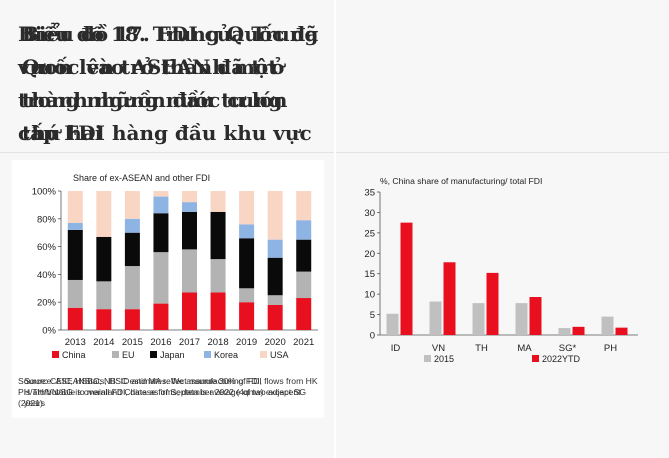 The image size is (669, 458). I want to click on y-tick-label: 25, so click(369, 233).